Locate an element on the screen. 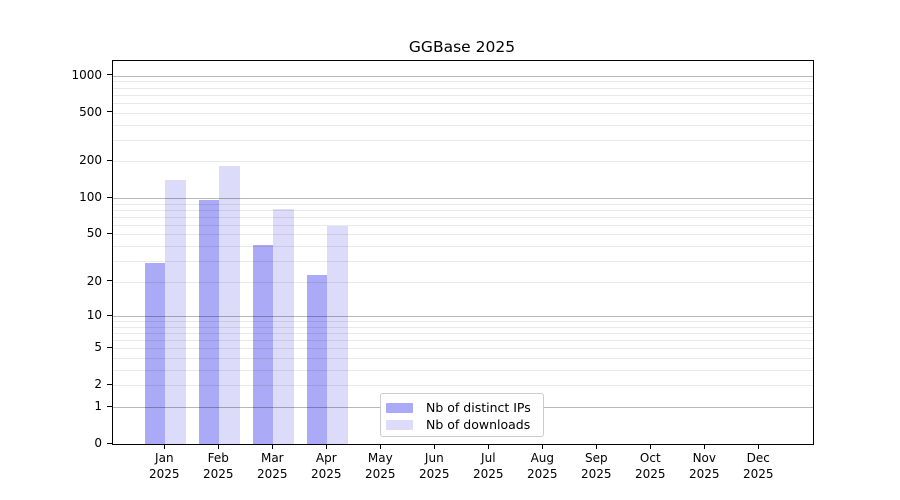 The width and height of the screenshot is (900, 500). x-tick-label-may: May 2025 is located at coordinates (380, 466).